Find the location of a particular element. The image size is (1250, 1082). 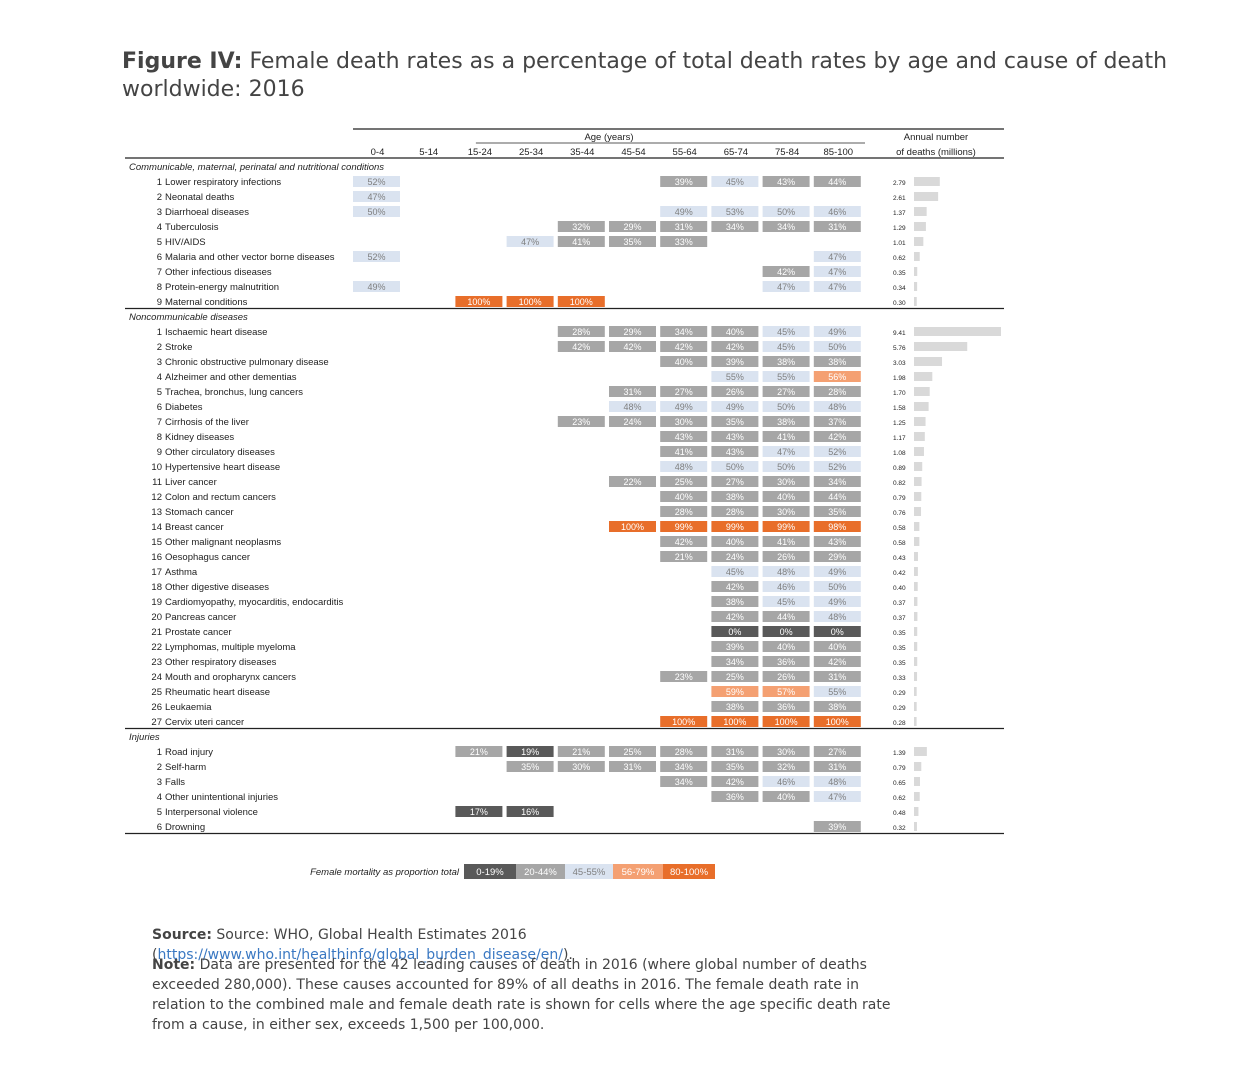

row-cause-label: Hypertensive heart disease is located at coordinates (222, 467).